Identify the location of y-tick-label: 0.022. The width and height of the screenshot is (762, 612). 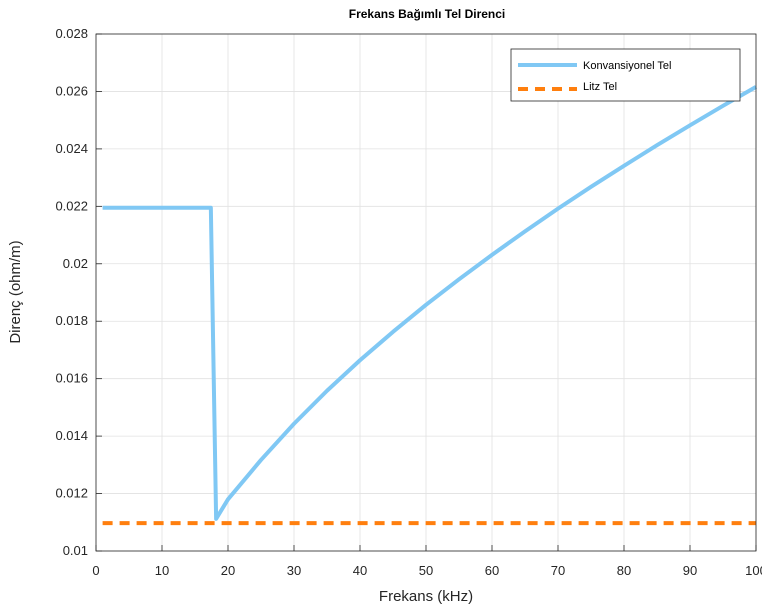
(71, 205).